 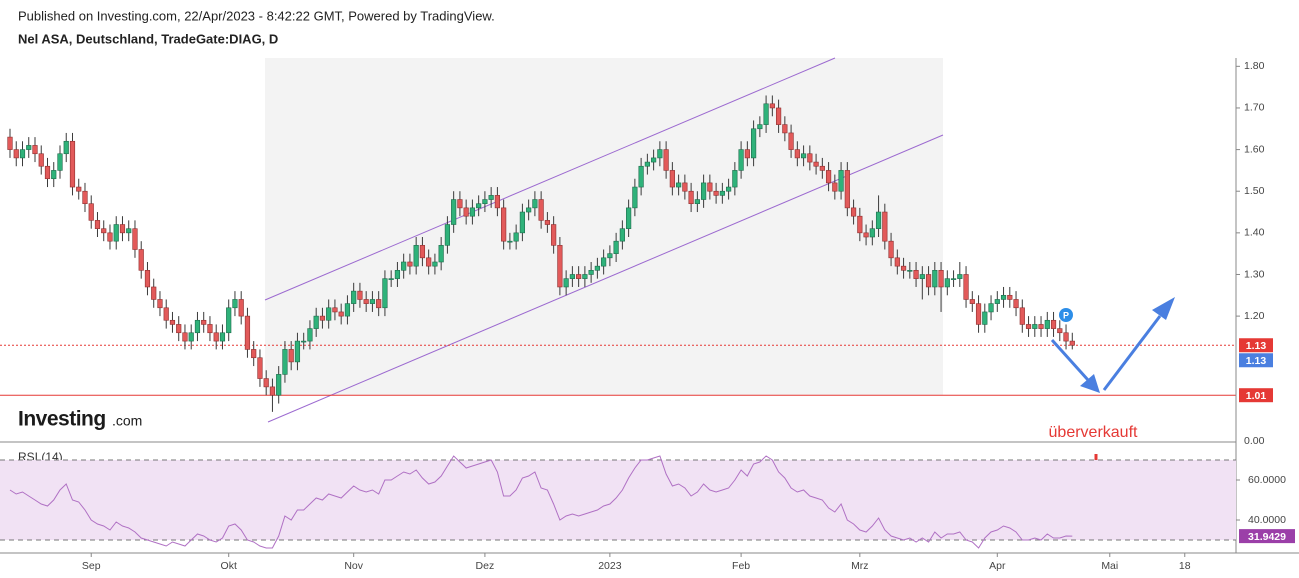 I want to click on x-tick-label: Mai, so click(x=1109, y=566).